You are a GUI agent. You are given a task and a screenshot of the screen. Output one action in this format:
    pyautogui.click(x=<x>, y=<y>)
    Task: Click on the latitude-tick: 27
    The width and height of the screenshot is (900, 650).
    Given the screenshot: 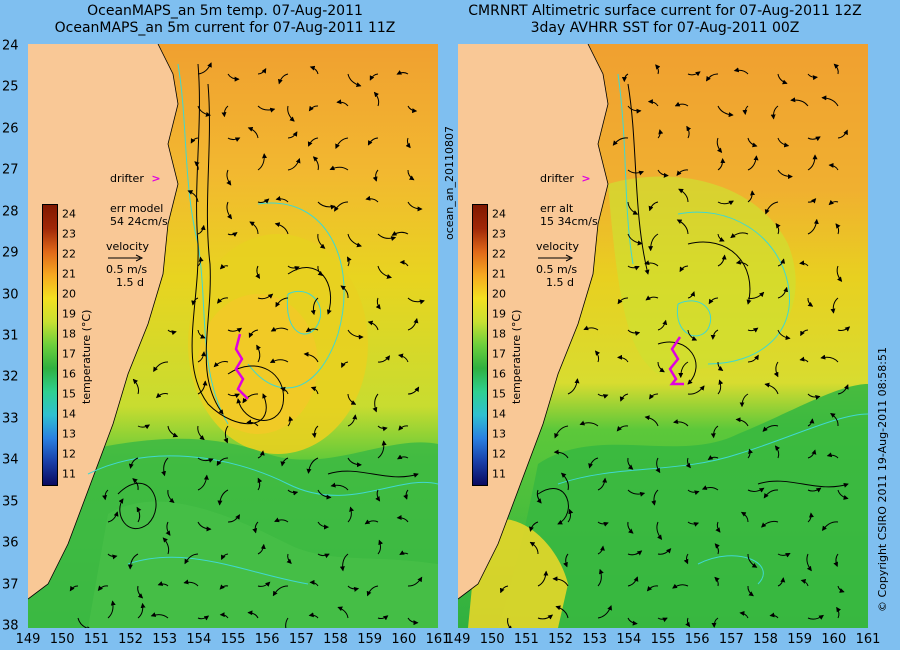 What is the action you would take?
    pyautogui.click(x=10, y=170)
    